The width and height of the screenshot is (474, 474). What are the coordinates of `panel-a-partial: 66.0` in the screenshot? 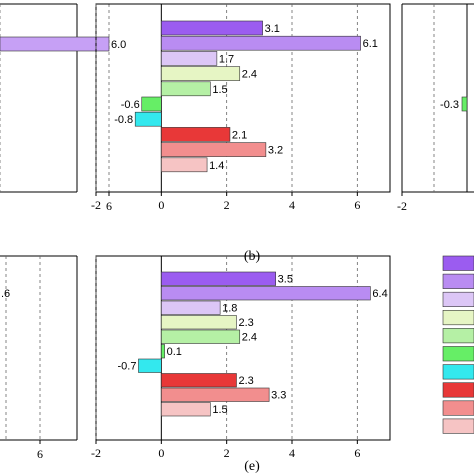 It's located at (63, 108).